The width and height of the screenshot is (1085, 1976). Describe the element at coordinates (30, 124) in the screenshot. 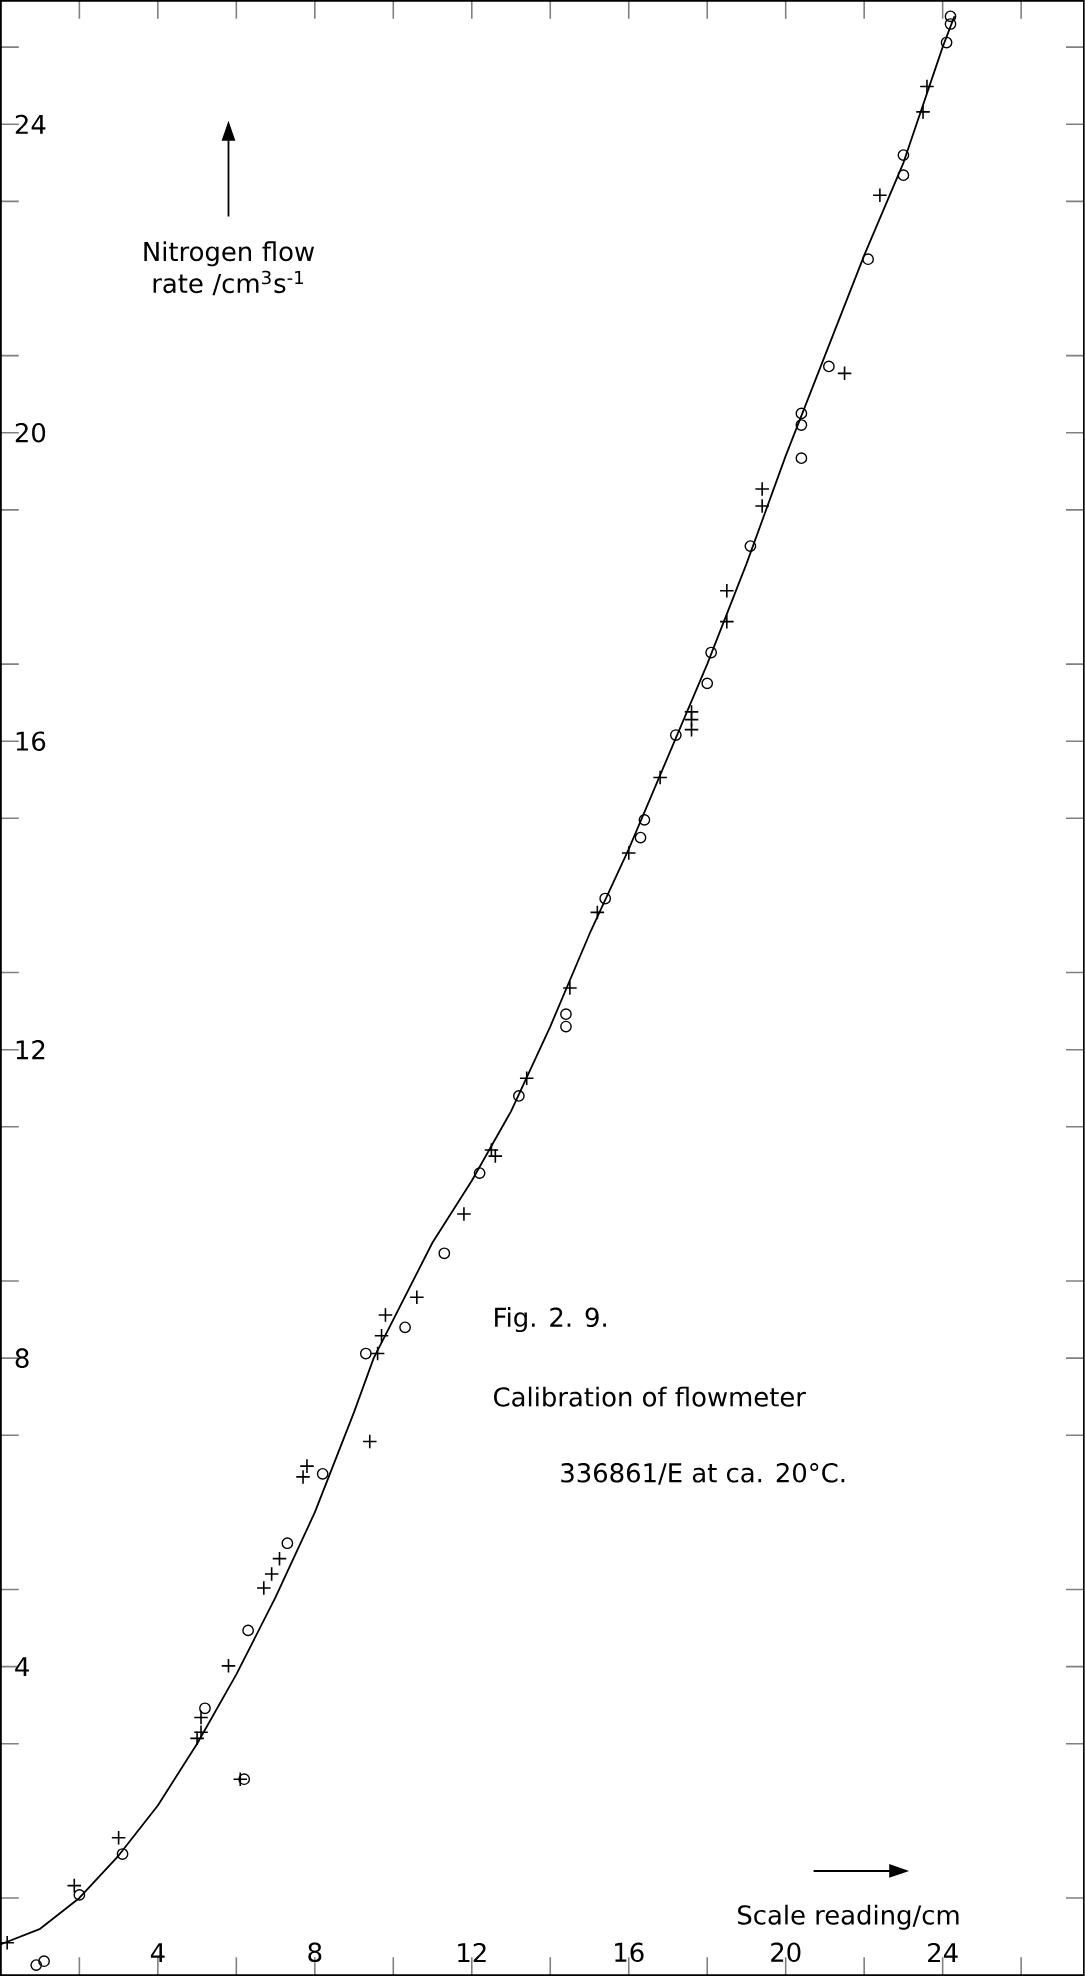

I see `y-tick-label: 24` at that location.